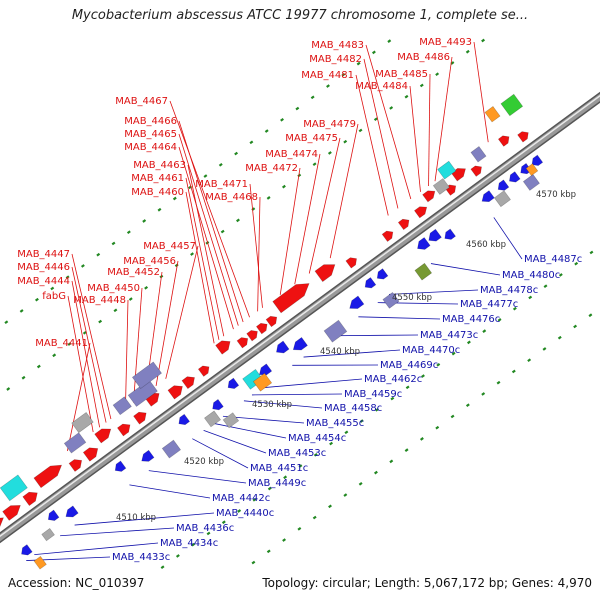  I want to click on reverse-gene-5-shape, so click(148, 455).